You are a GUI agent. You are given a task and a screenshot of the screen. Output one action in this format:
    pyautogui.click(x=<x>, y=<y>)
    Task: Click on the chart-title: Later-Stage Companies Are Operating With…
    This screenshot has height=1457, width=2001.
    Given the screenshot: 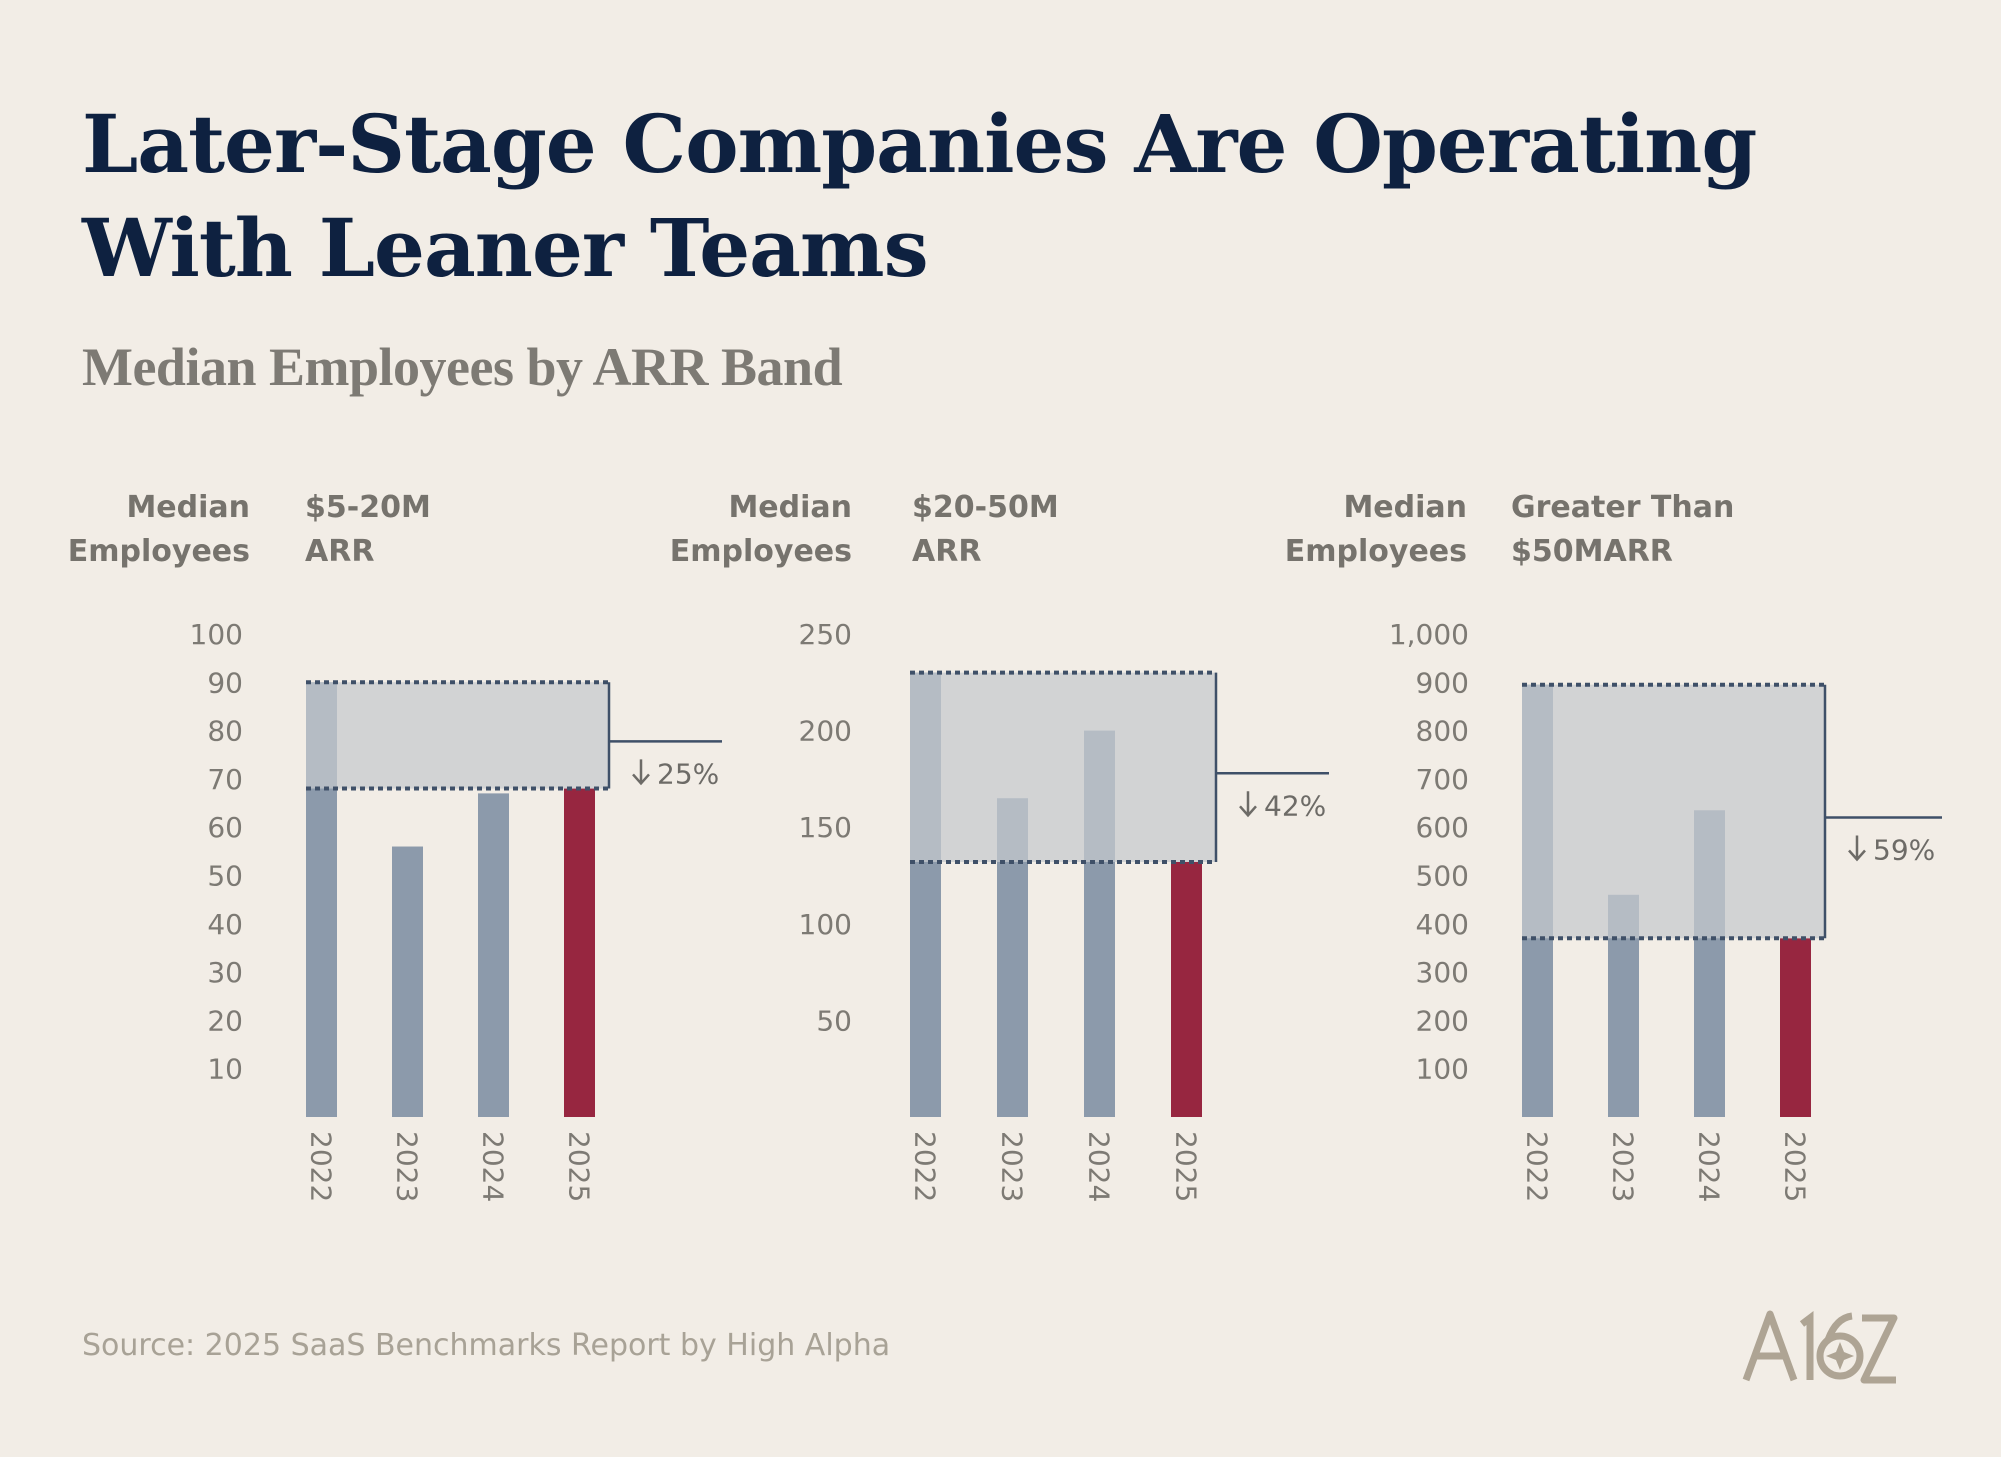 What is the action you would take?
    pyautogui.click(x=919, y=196)
    